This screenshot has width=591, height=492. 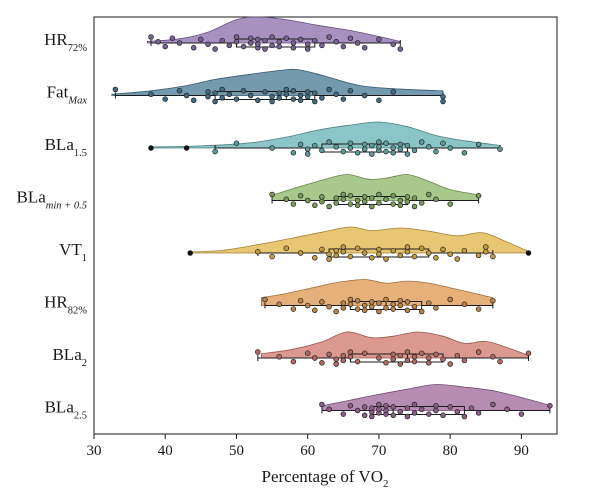 I want to click on category-label-3: BLamin + 0.5, so click(x=52, y=200).